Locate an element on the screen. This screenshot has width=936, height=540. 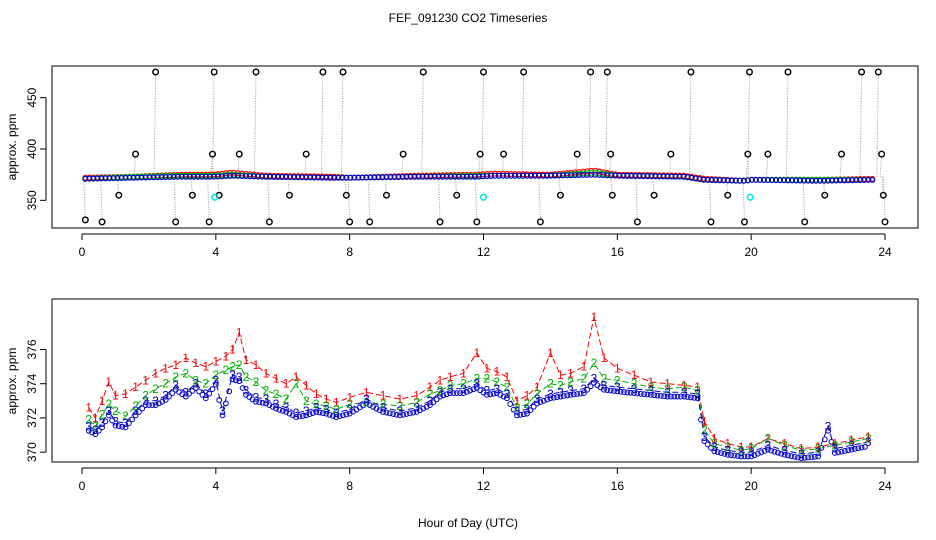
bottom-y-axis: 370 372 374 376 is located at coordinates (36, 400).